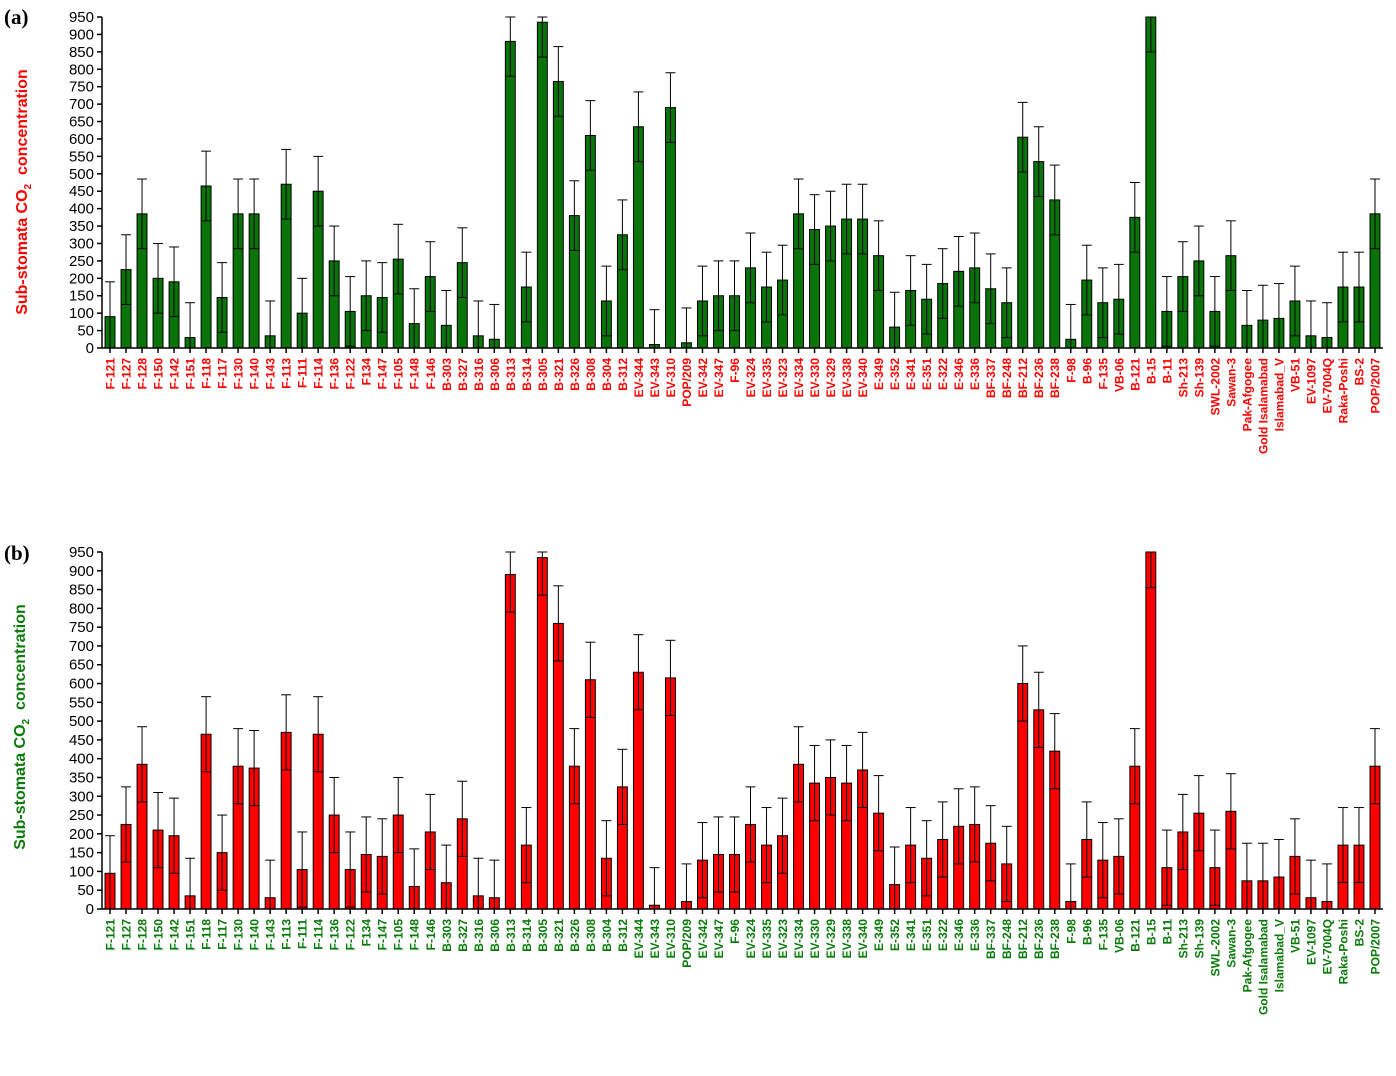 Image resolution: width=1396 pixels, height=1076 pixels. I want to click on panel-b-x-tick-label: F-111, so click(303, 934).